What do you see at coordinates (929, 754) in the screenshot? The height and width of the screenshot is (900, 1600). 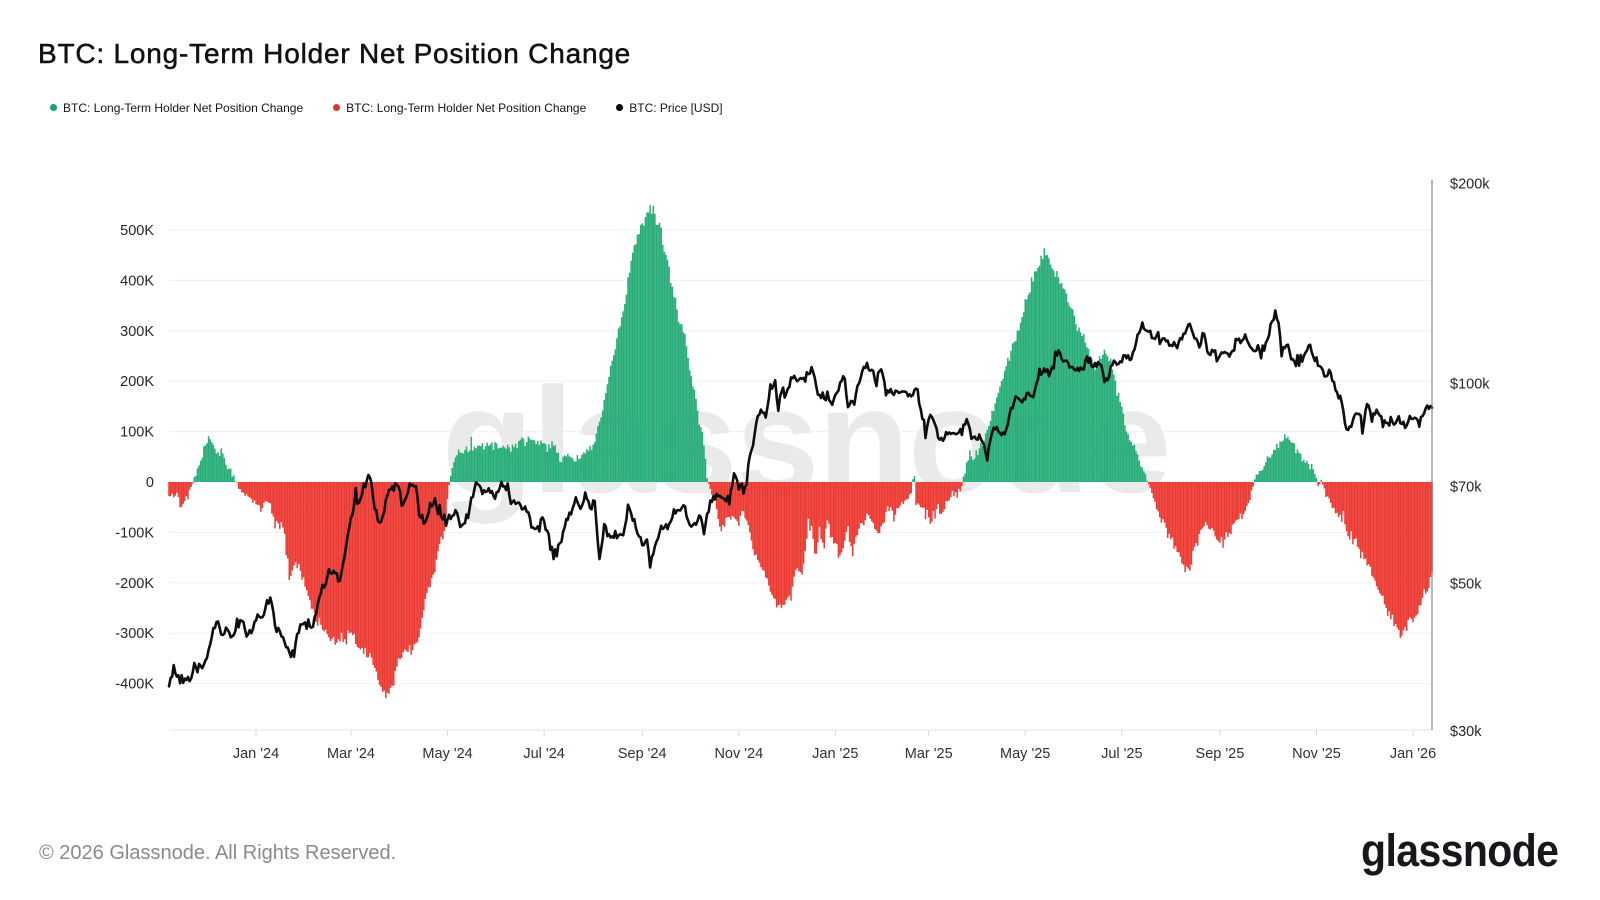 I see `svg-text: Mar '25` at bounding box center [929, 754].